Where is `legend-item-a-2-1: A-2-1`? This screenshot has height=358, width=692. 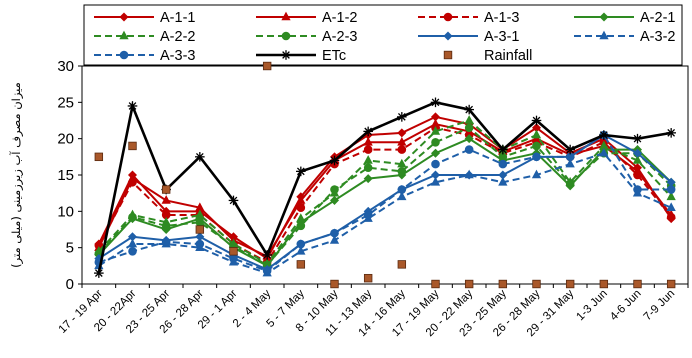
legend-item-a-2-1: A-2-1 is located at coordinates (624, 18).